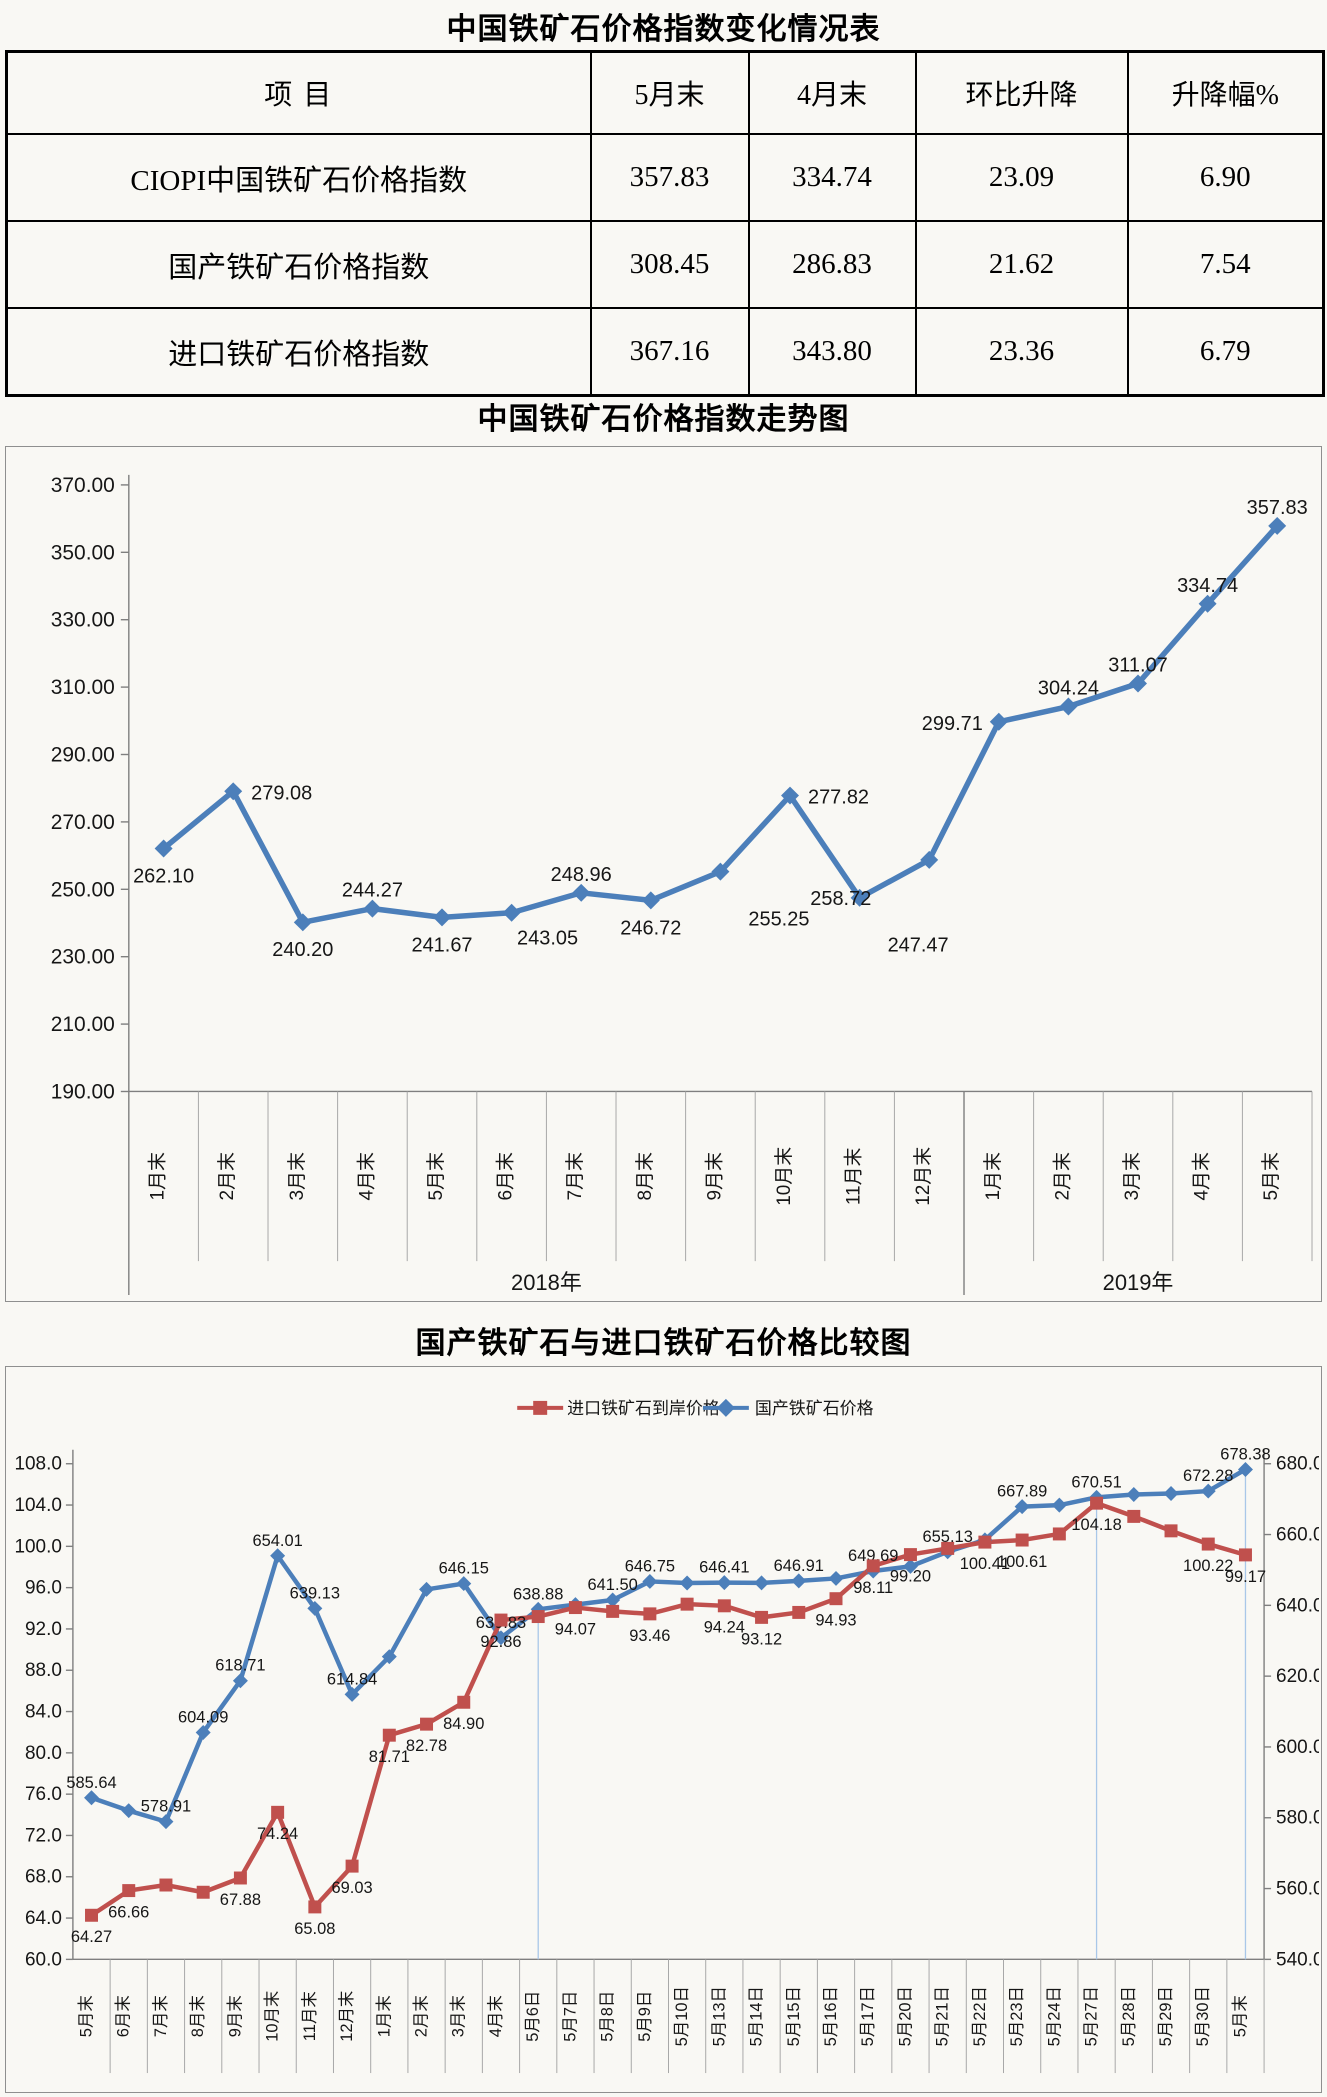 This screenshot has width=1327, height=2097. Describe the element at coordinates (873, 1588) in the screenshot. I see `imported-point-label: 98.11` at that location.